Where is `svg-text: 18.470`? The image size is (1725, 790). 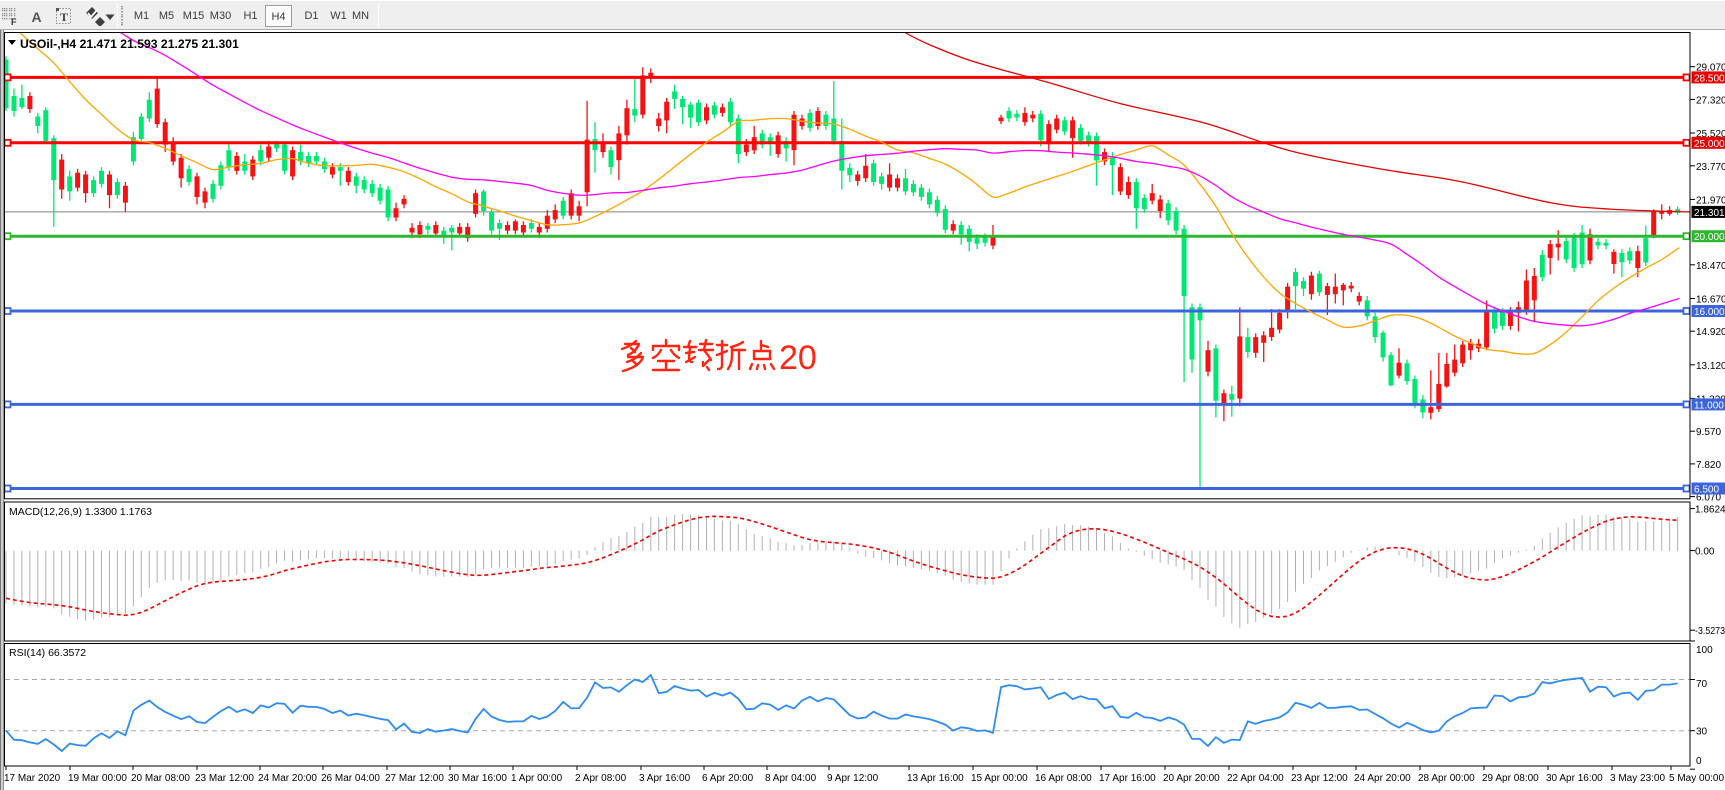
svg-text: 18.470 is located at coordinates (1710, 266).